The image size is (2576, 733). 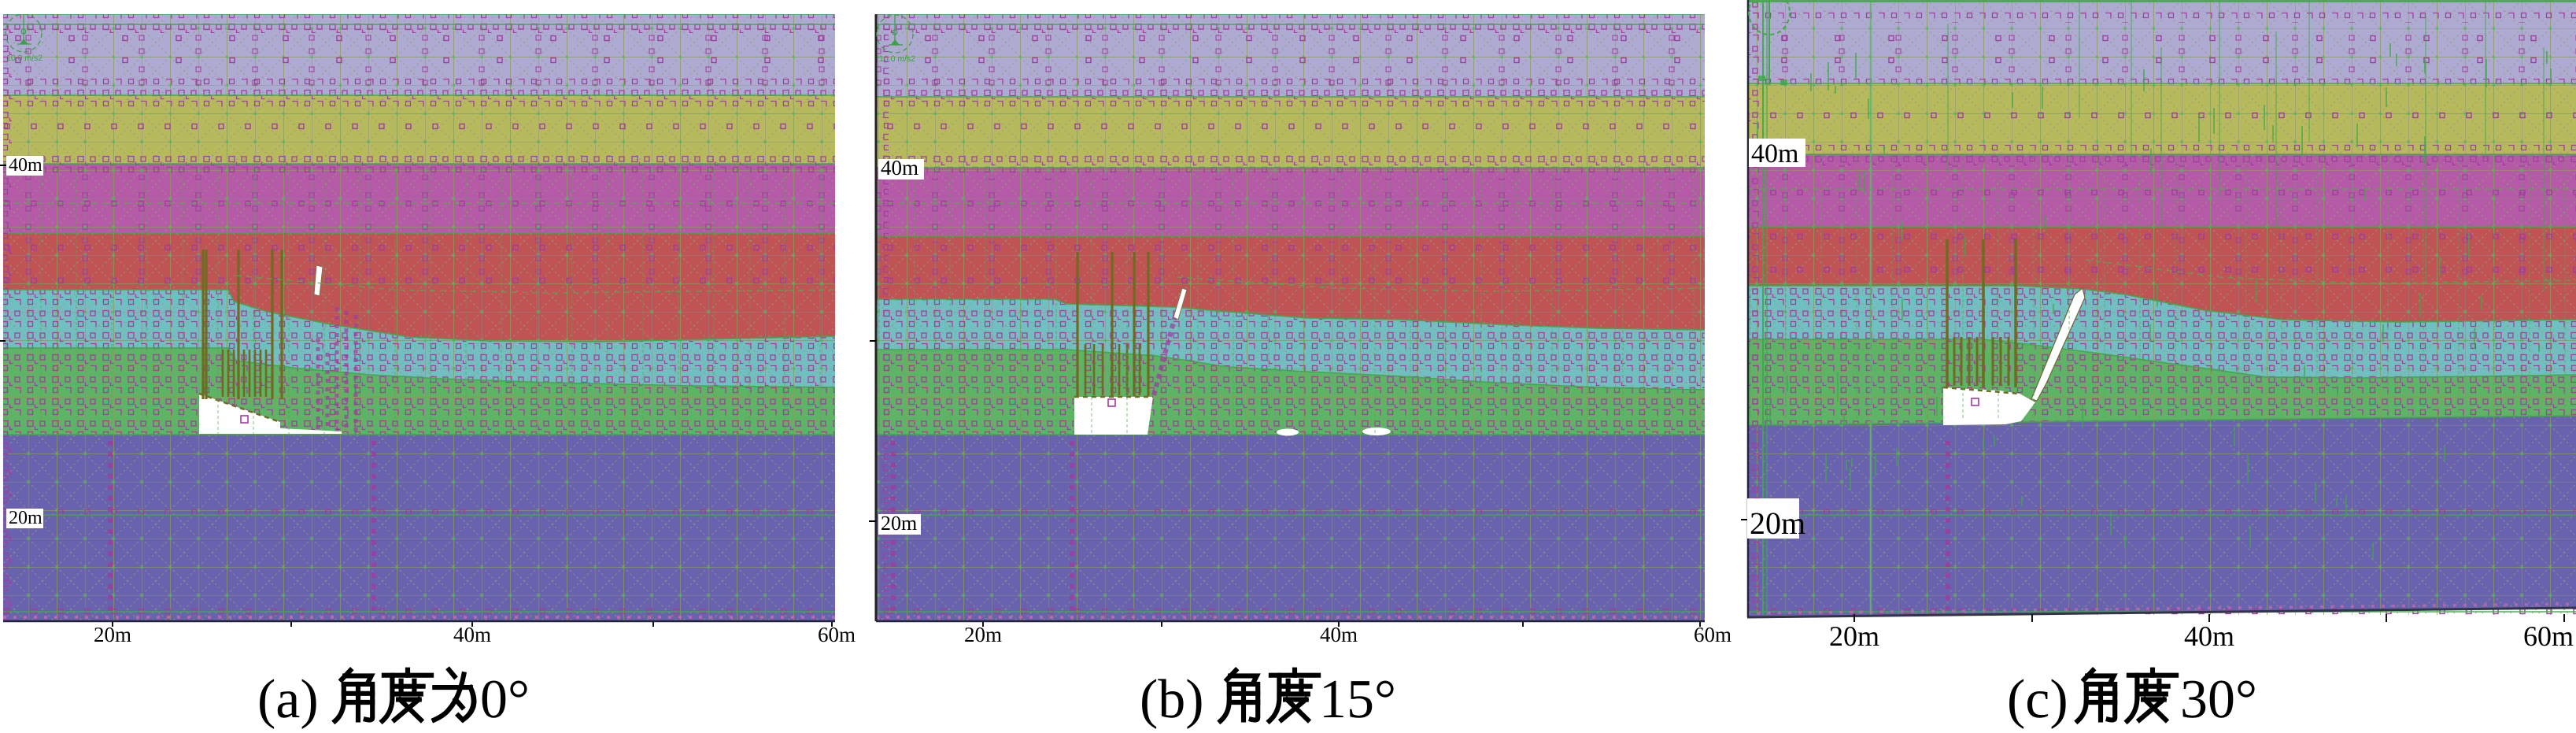 I want to click on svg-text: 15°, so click(x=1357, y=699).